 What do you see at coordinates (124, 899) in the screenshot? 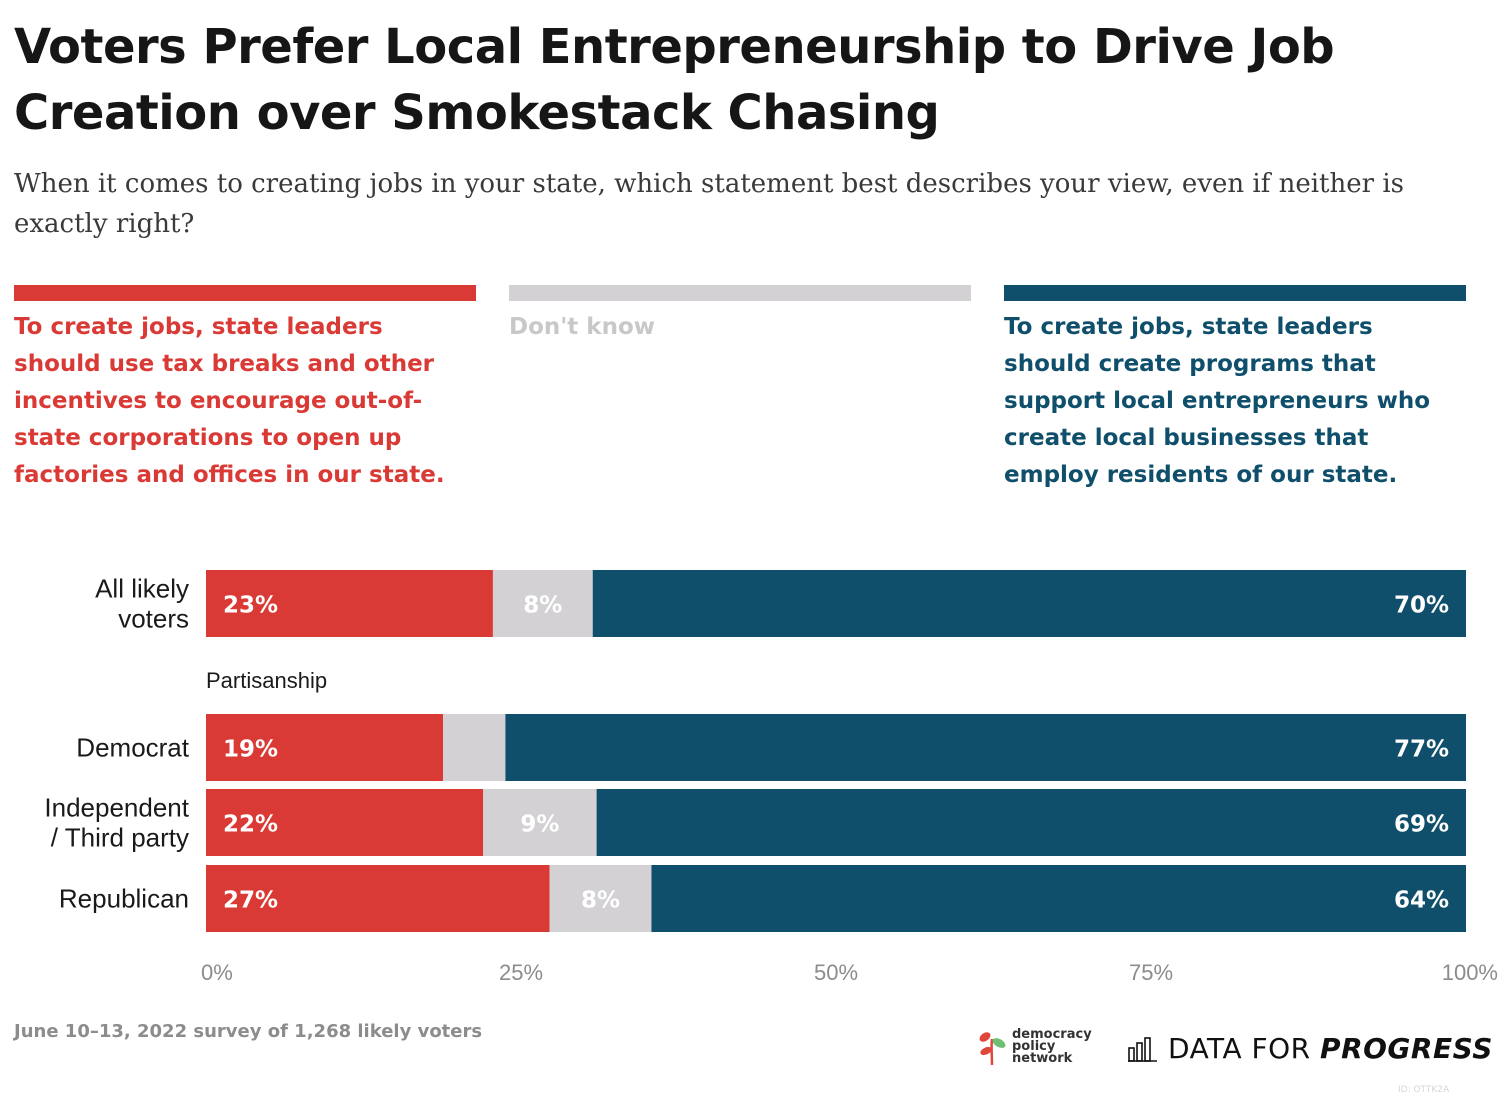
I see `category-label-republican: Republican` at bounding box center [124, 899].